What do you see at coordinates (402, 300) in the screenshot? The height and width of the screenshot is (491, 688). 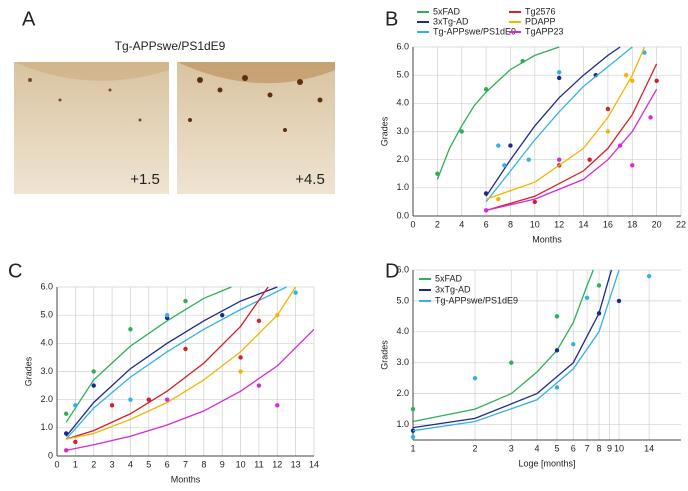 I see `y-tick-label: 5.0` at bounding box center [402, 300].